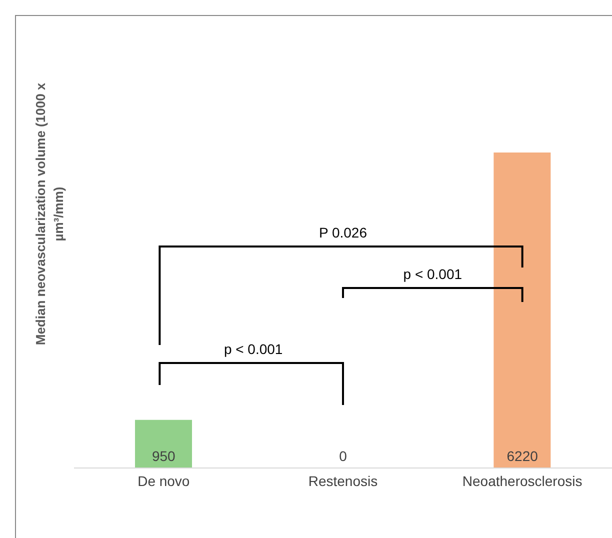  Describe the element at coordinates (164, 480) in the screenshot. I see `x-tick-label: De novo` at that location.